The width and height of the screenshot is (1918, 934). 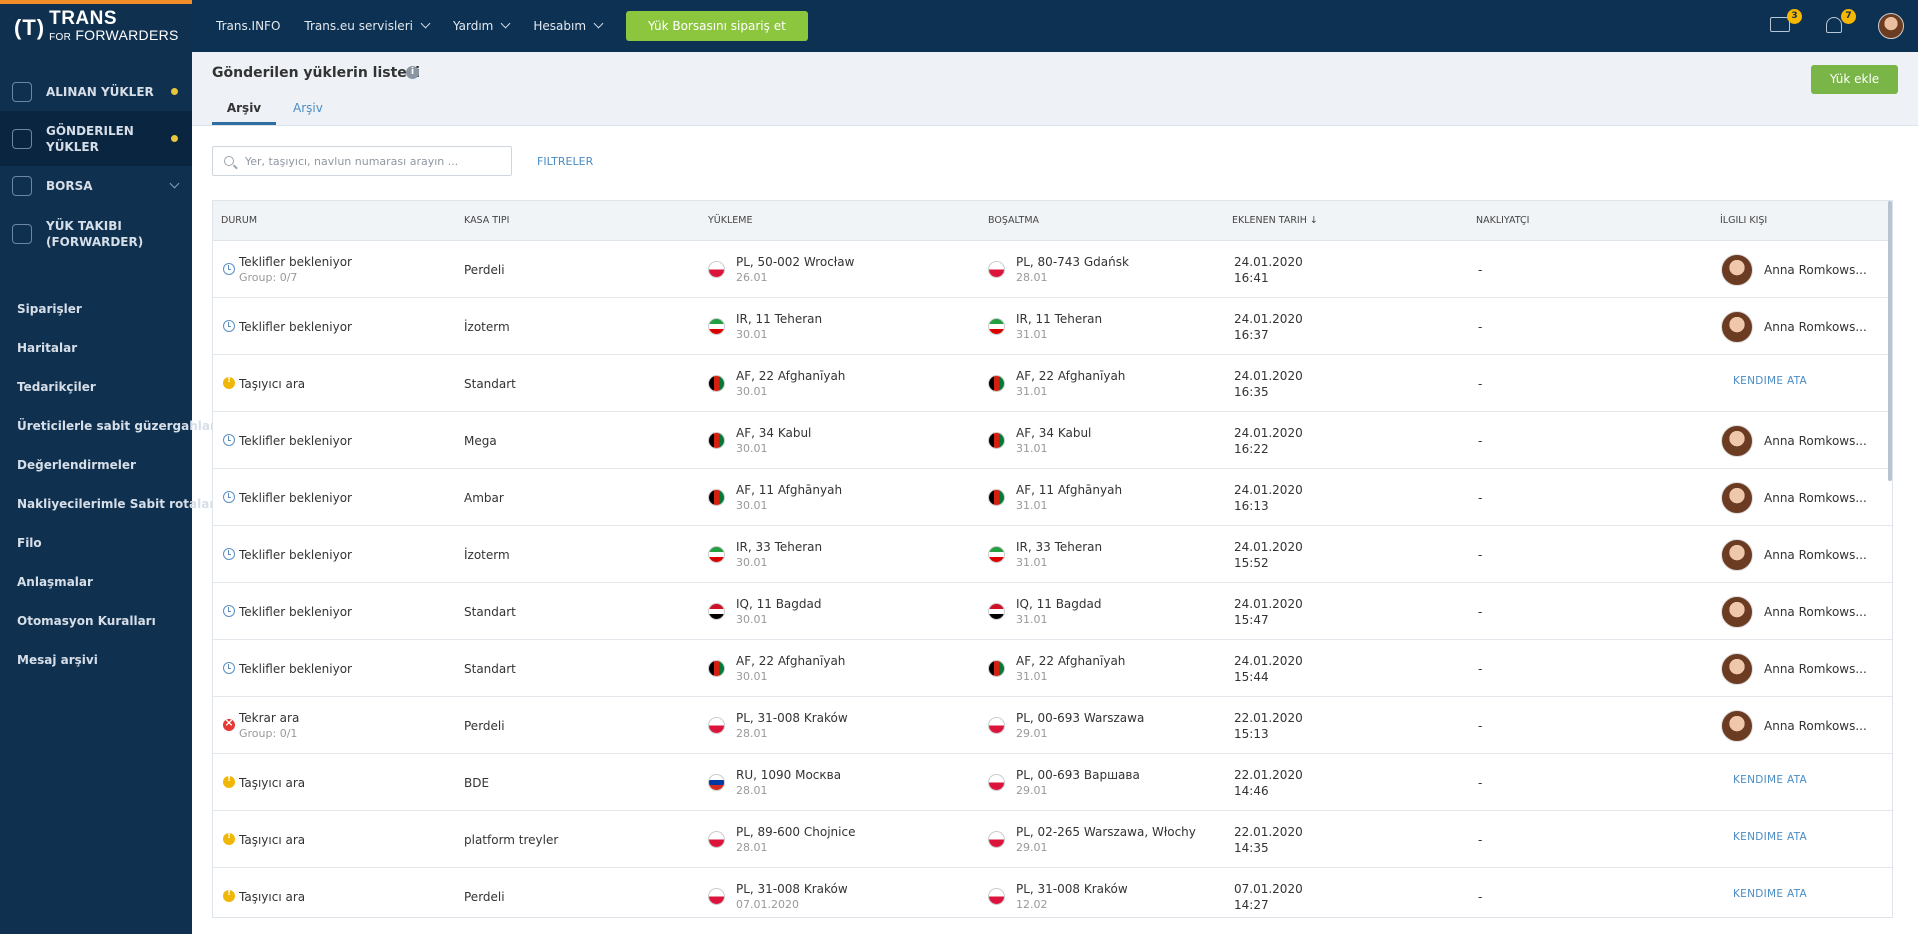 What do you see at coordinates (96, 91) in the screenshot?
I see `sidebar-item-alinan-yukler: ALINAN YÜKLER` at bounding box center [96, 91].